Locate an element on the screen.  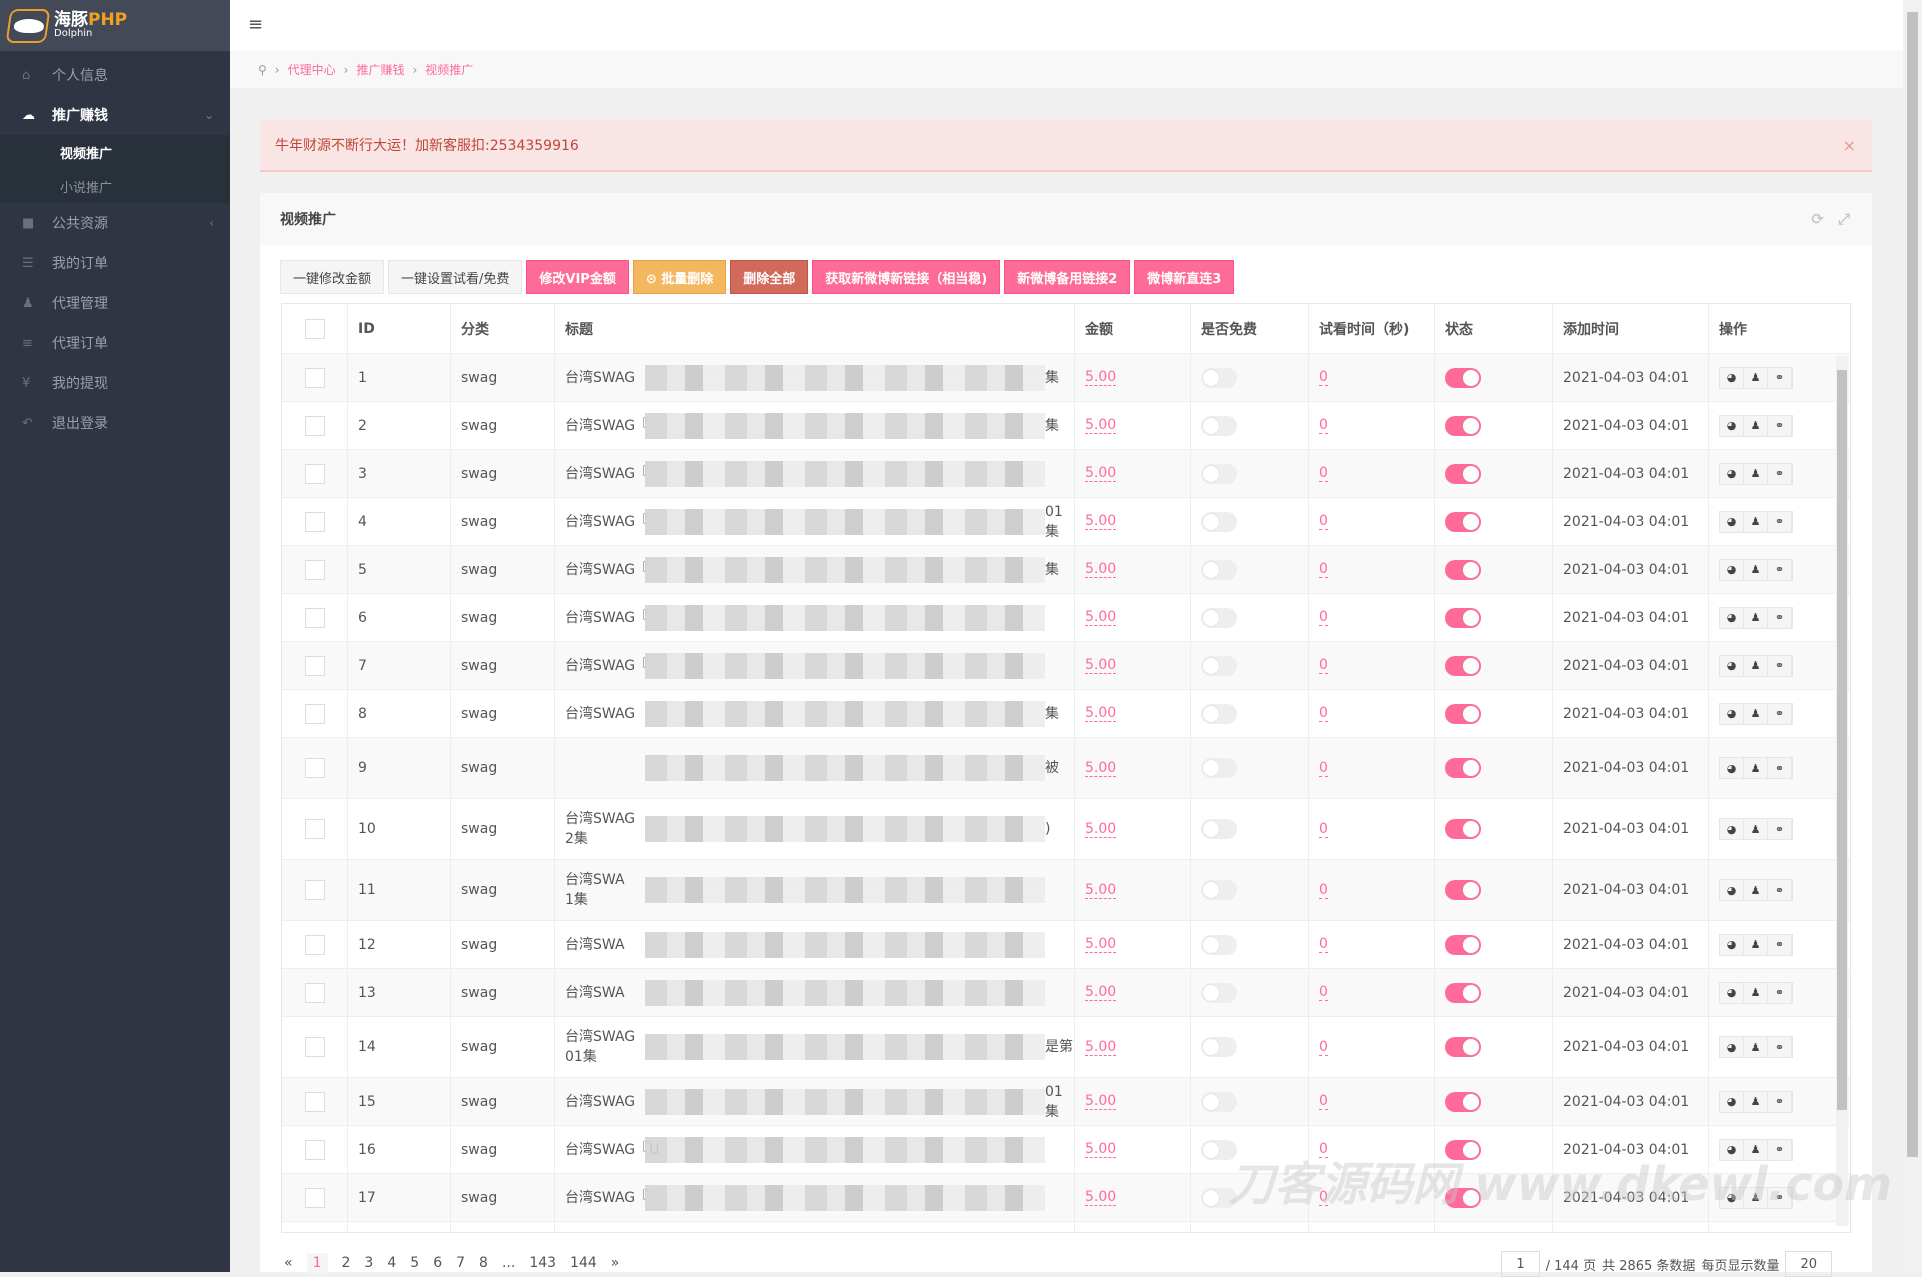
sidebar-item: ☁ 推广赚钱 ⌄ is located at coordinates (115, 115).